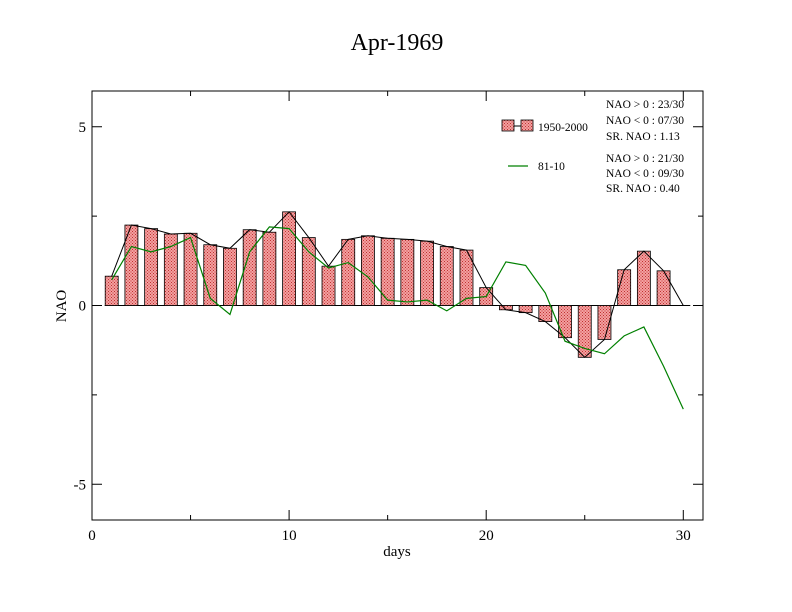  Describe the element at coordinates (83, 307) in the screenshot. I see `y-tick-label: 0` at that location.